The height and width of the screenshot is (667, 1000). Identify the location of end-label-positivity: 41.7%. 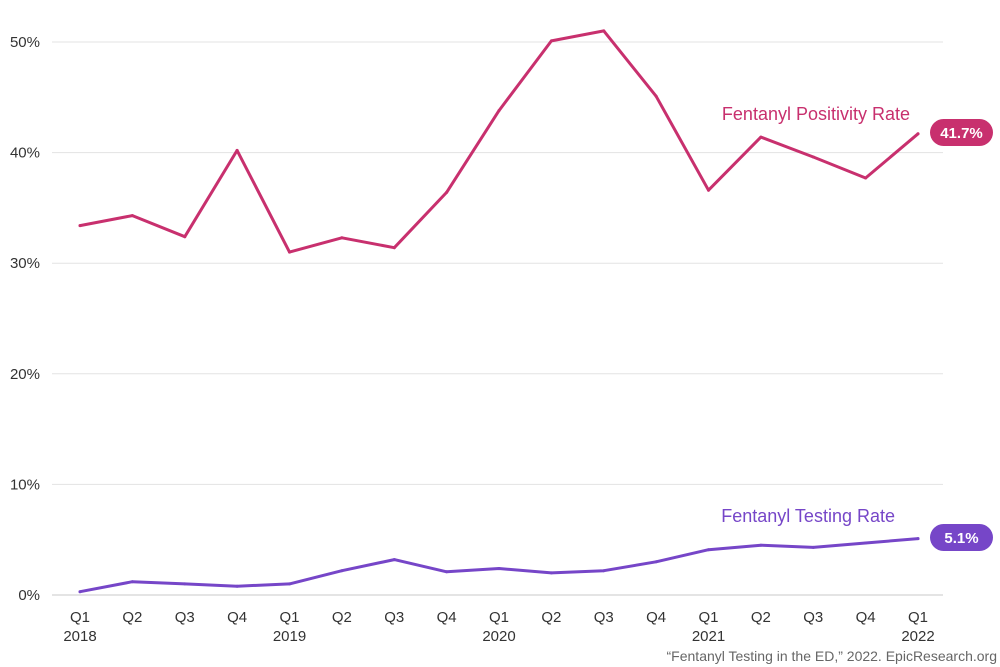
(961, 133).